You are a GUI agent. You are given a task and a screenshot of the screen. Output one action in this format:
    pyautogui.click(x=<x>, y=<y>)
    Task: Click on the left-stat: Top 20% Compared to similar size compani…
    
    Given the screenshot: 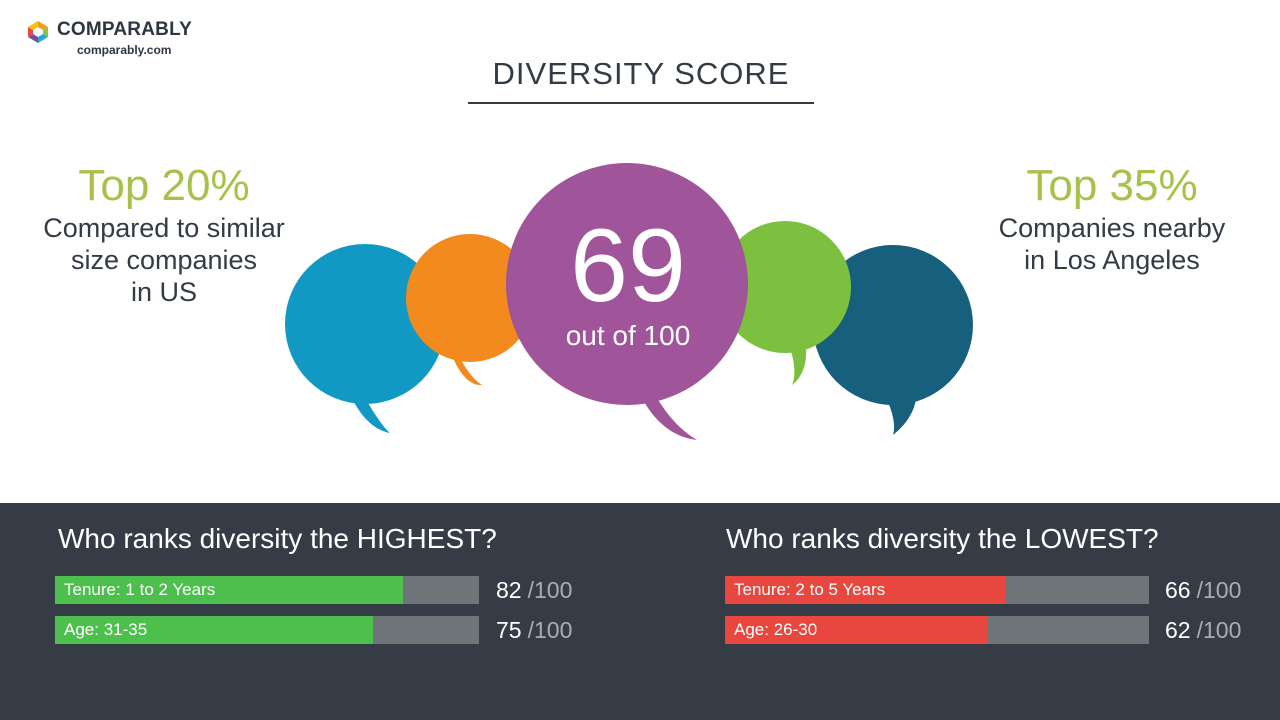 What is the action you would take?
    pyautogui.click(x=164, y=234)
    